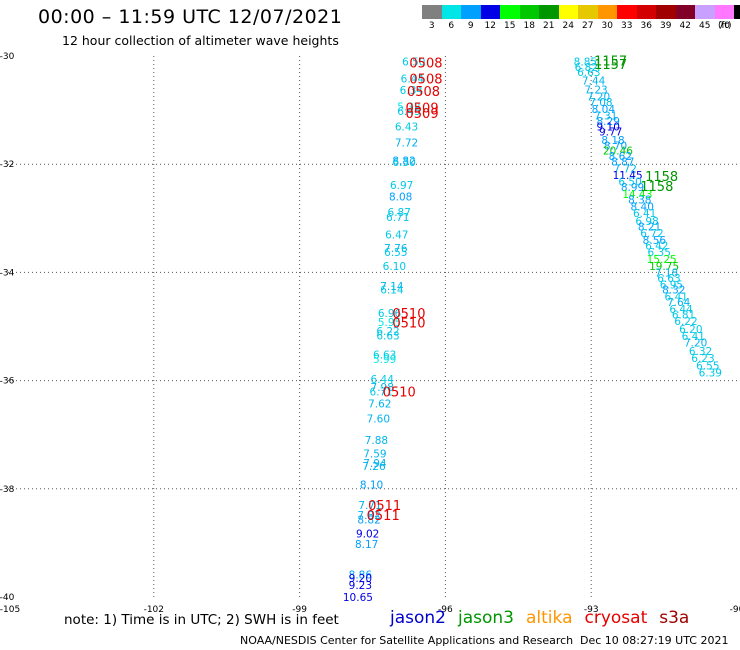 This screenshot has height=650, width=740. What do you see at coordinates (389, 323) in the screenshot?
I see `swh-value: 5.95` at bounding box center [389, 323].